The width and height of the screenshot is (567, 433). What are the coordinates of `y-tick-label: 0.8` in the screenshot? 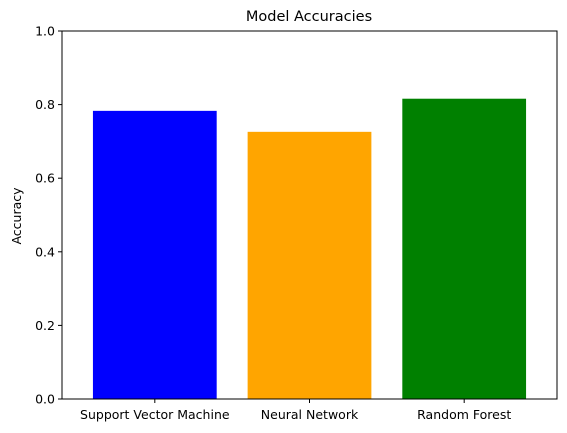 It's located at (45, 104).